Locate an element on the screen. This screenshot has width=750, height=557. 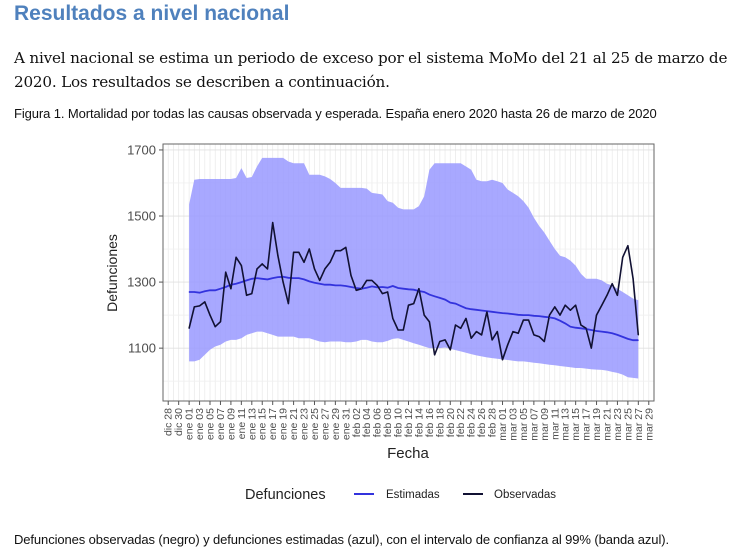
x-tick-label: ene 07 is located at coordinates (221, 424).